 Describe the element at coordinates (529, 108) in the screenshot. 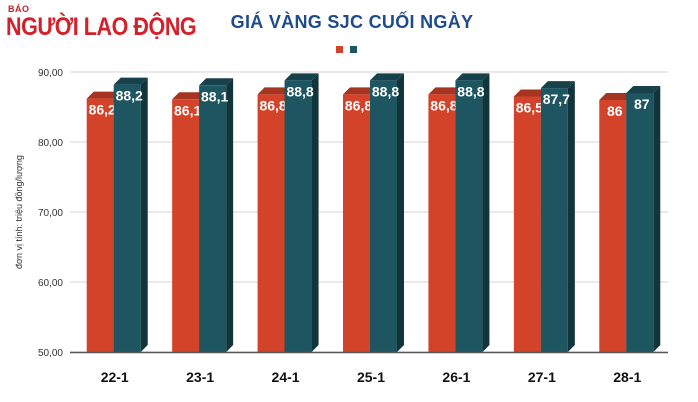

I see `data-label-series-1: 86,5` at that location.